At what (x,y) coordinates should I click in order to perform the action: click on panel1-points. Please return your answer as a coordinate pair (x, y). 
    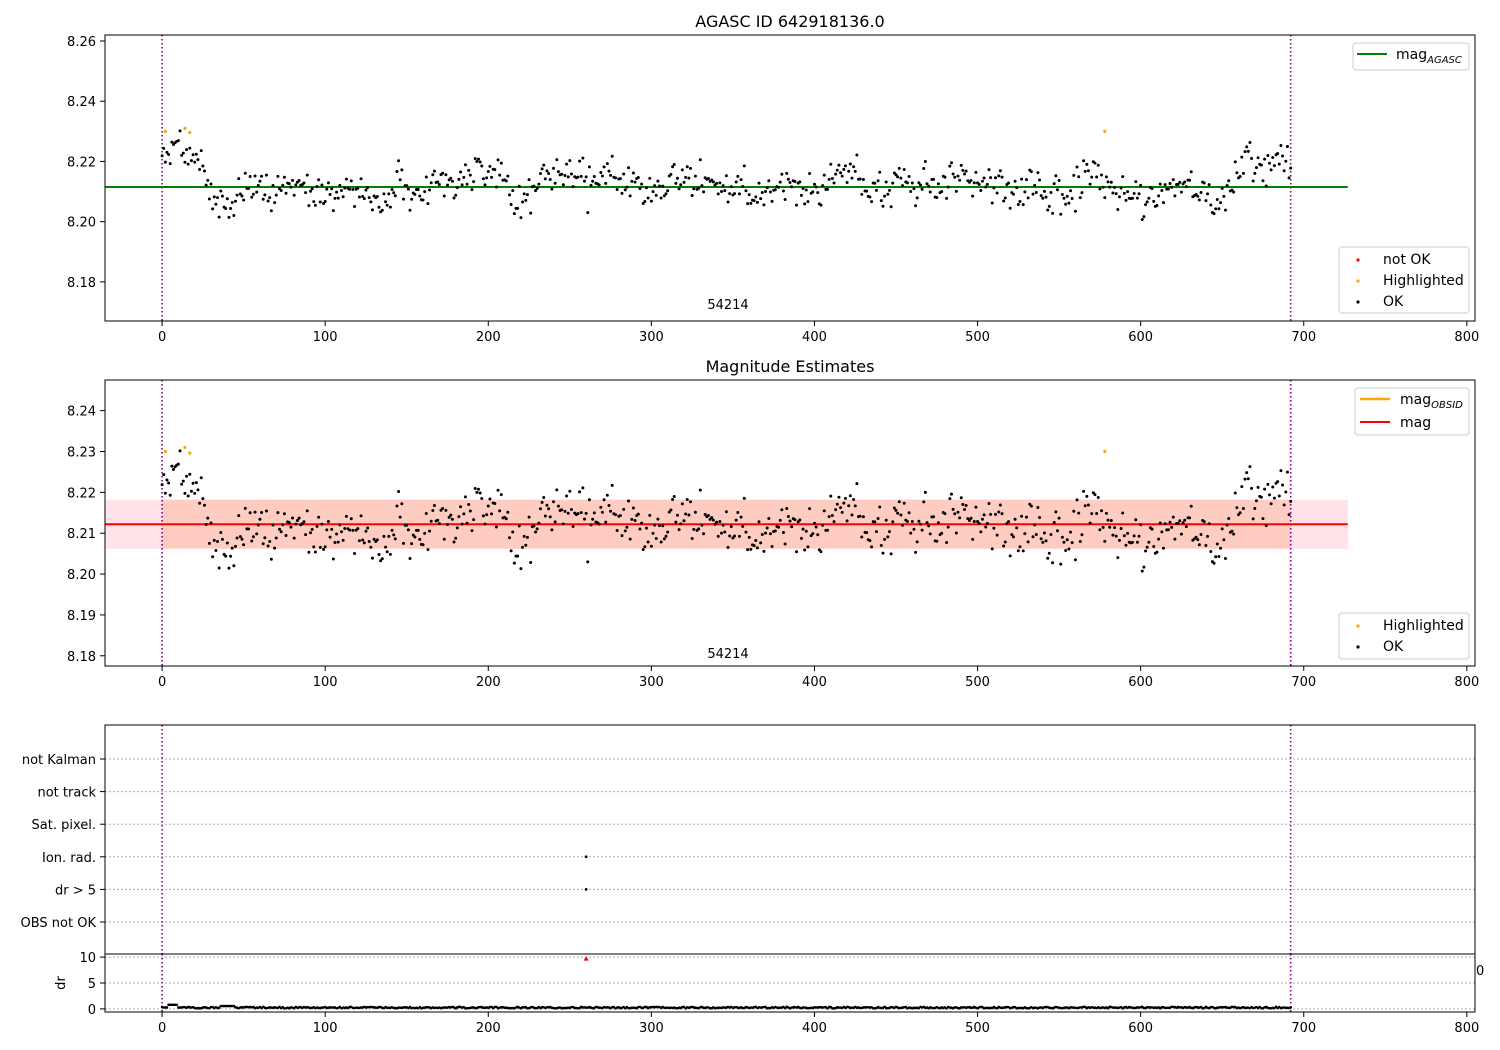
    Looking at the image, I should click on (726, 175).